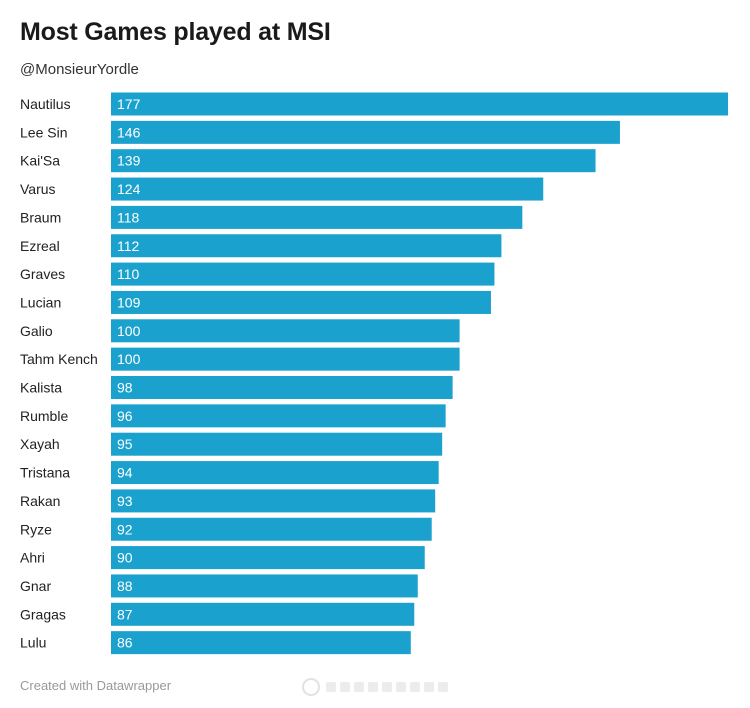  Describe the element at coordinates (129, 161) in the screenshot. I see `value-label: 139` at that location.